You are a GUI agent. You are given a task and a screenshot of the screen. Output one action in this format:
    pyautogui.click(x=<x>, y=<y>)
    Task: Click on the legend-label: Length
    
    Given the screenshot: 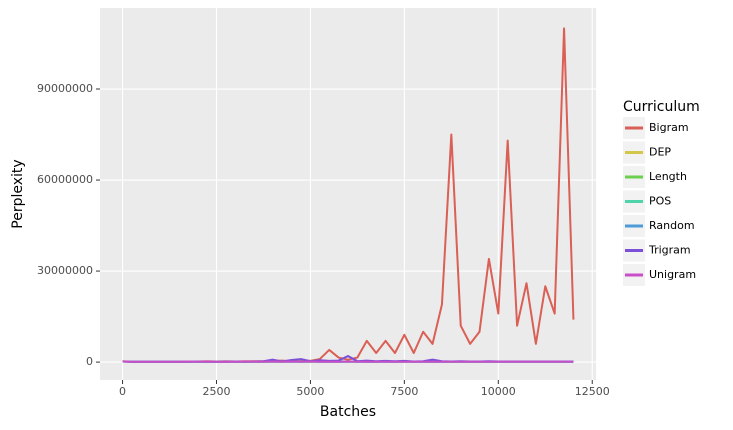 What is the action you would take?
    pyautogui.click(x=668, y=176)
    